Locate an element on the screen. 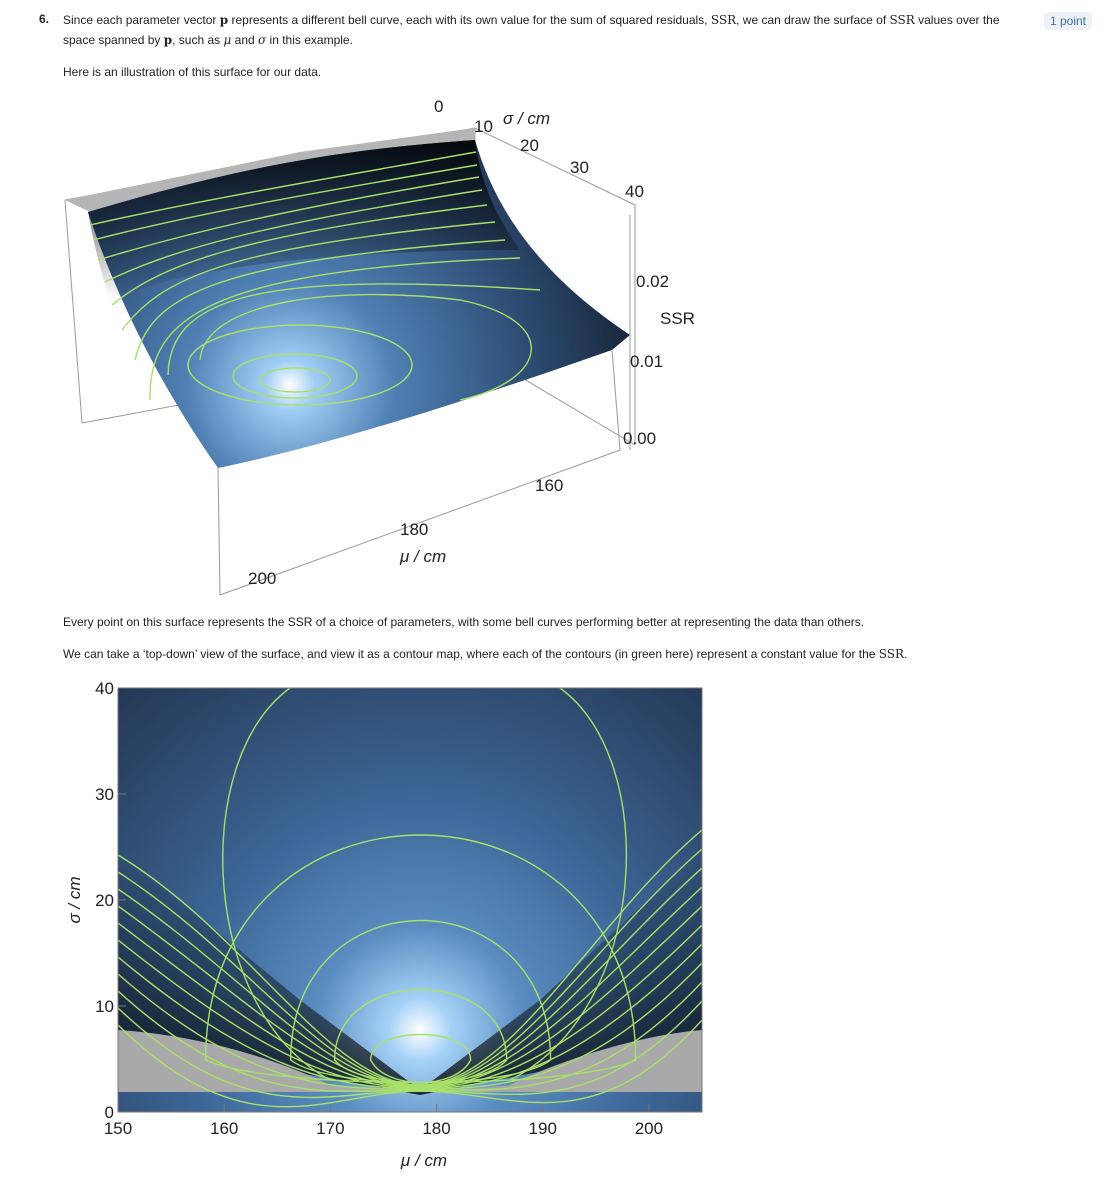 The height and width of the screenshot is (1183, 1110). text-segment: in this example. is located at coordinates (309, 40).